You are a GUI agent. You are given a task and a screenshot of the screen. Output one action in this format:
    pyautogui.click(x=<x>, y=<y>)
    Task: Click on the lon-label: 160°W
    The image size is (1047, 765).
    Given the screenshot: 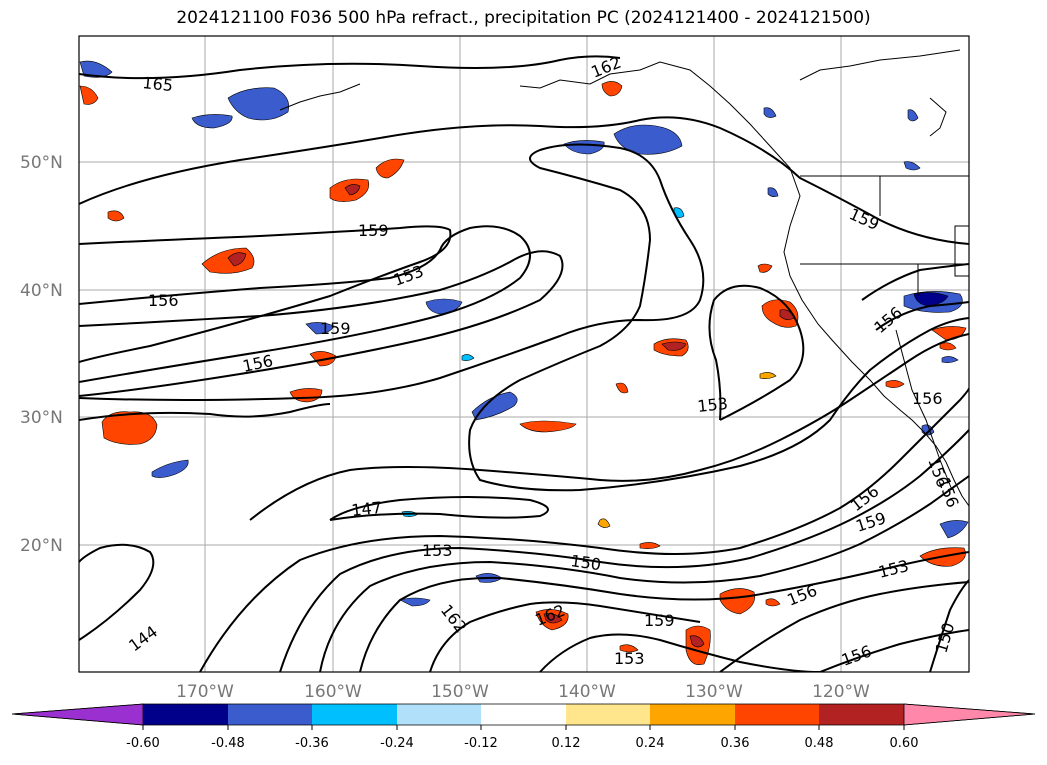 What is the action you would take?
    pyautogui.click(x=333, y=692)
    